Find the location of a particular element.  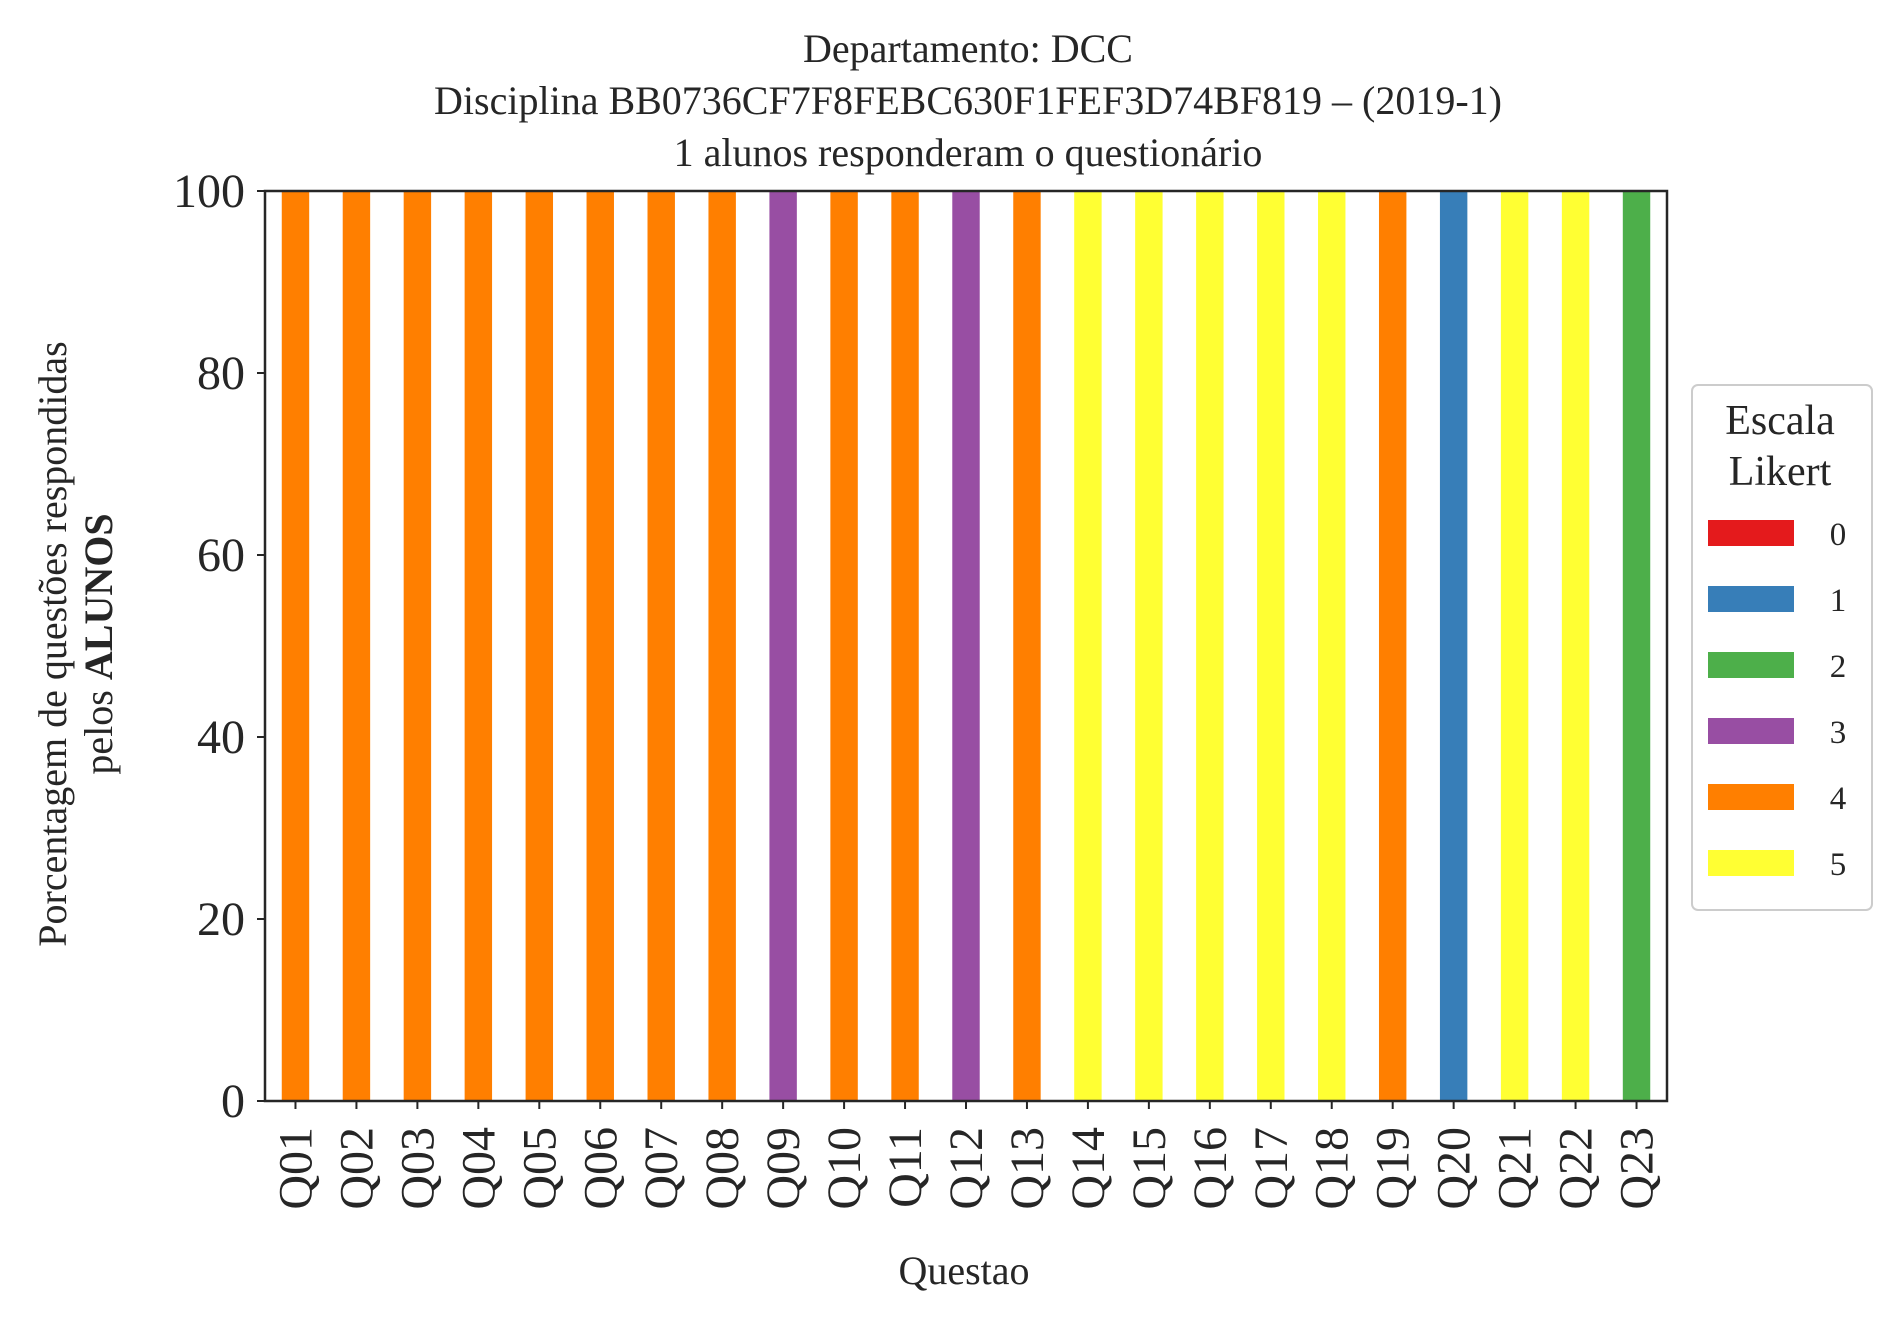

x-tick-label-Q02: Q02 is located at coordinates (356, 1168).